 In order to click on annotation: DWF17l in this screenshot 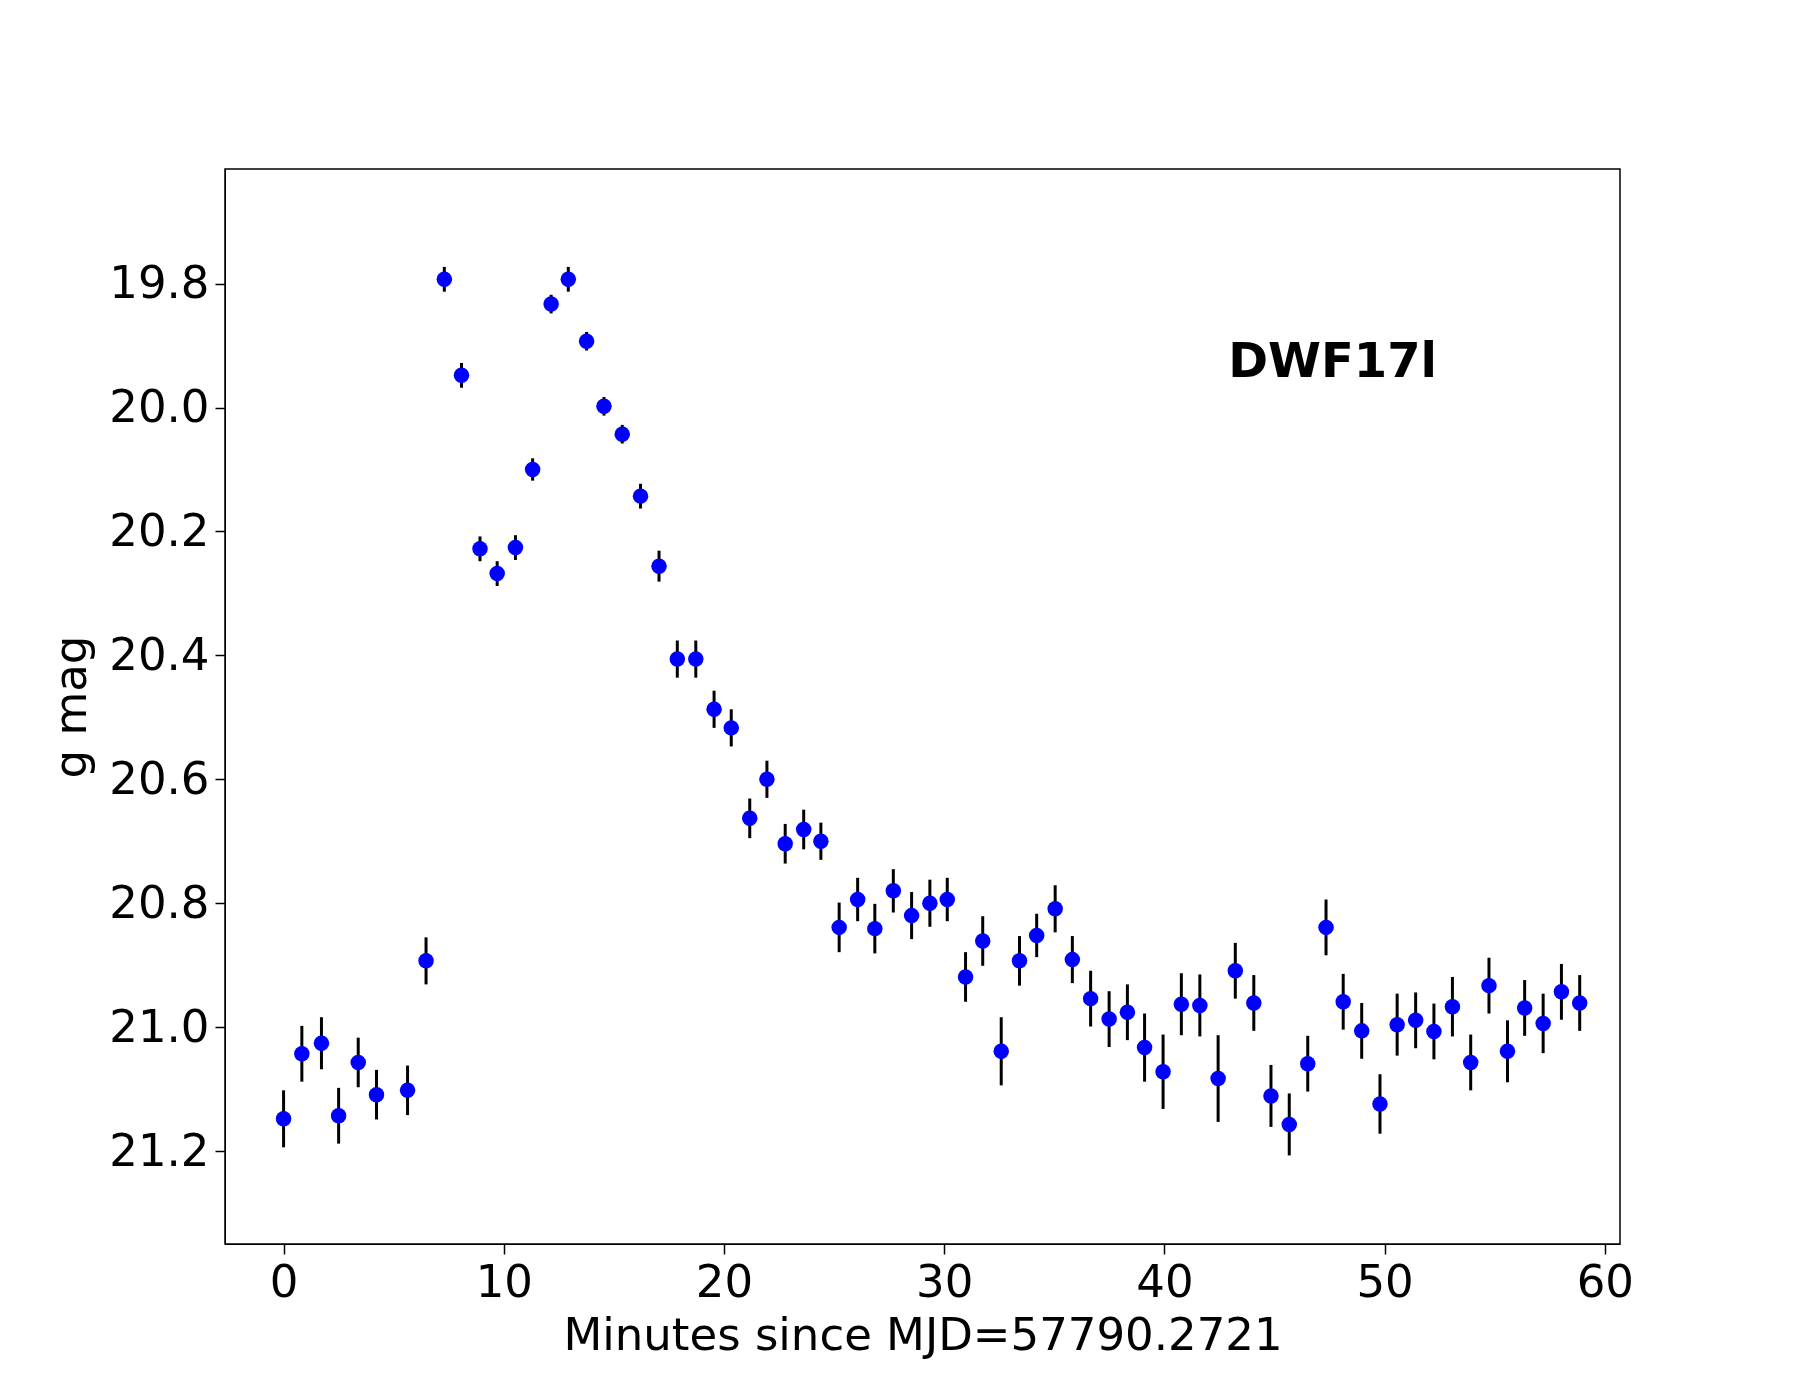, I will do `click(1333, 359)`.